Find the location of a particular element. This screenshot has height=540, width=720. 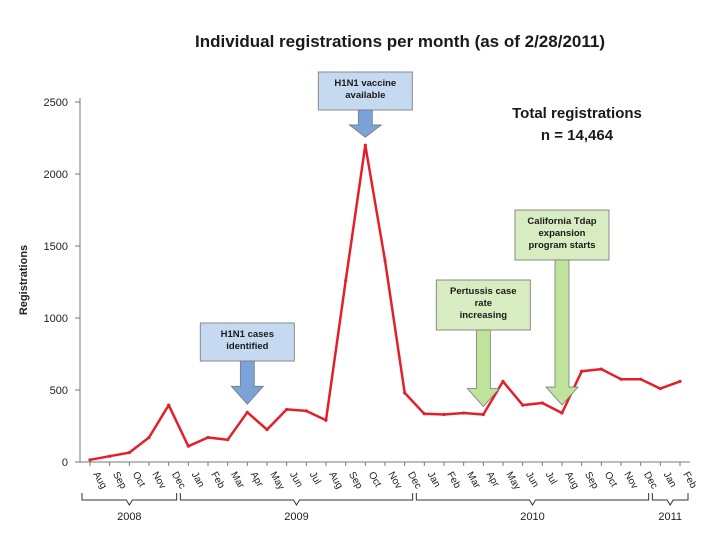

year-brackets: 2008 2009 2010 2011 is located at coordinates (385, 508).